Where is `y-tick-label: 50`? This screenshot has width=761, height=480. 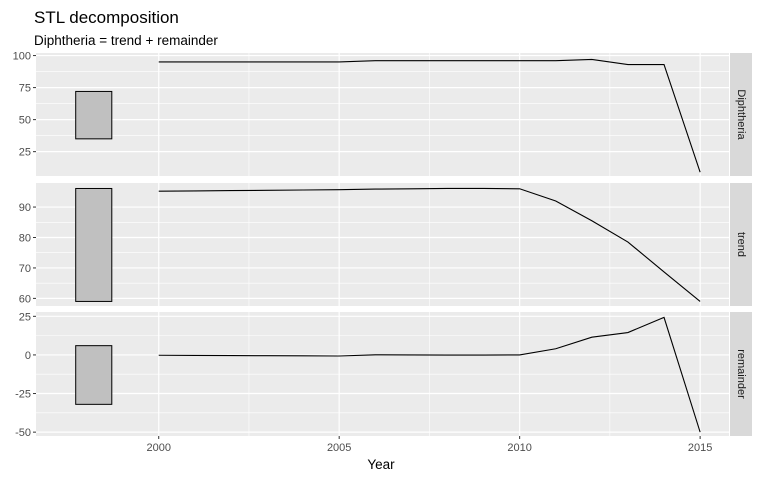
y-tick-label: 50 is located at coordinates (25, 121).